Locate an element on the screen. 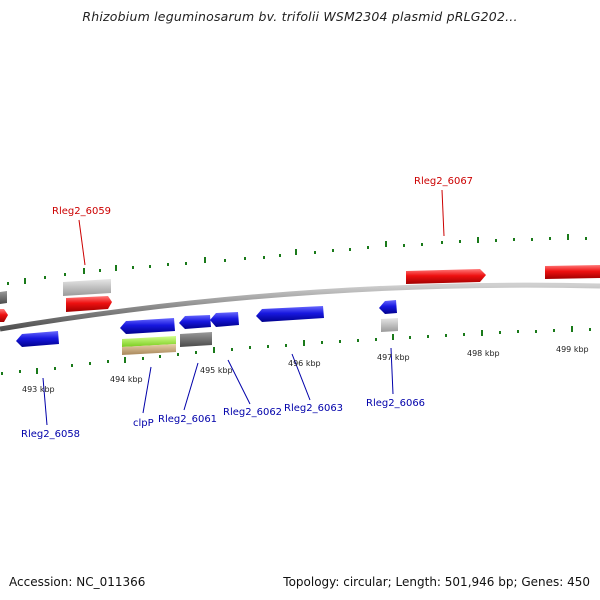  scale-label-497: 497 kbp is located at coordinates (393, 357).